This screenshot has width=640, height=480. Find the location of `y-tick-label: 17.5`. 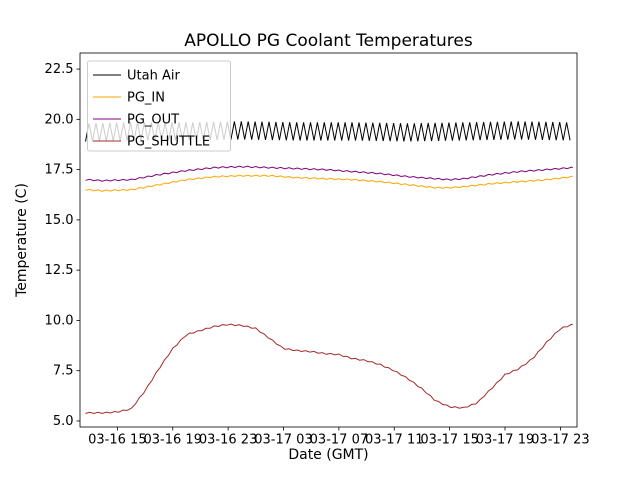

y-tick-label: 17.5 is located at coordinates (59, 170).